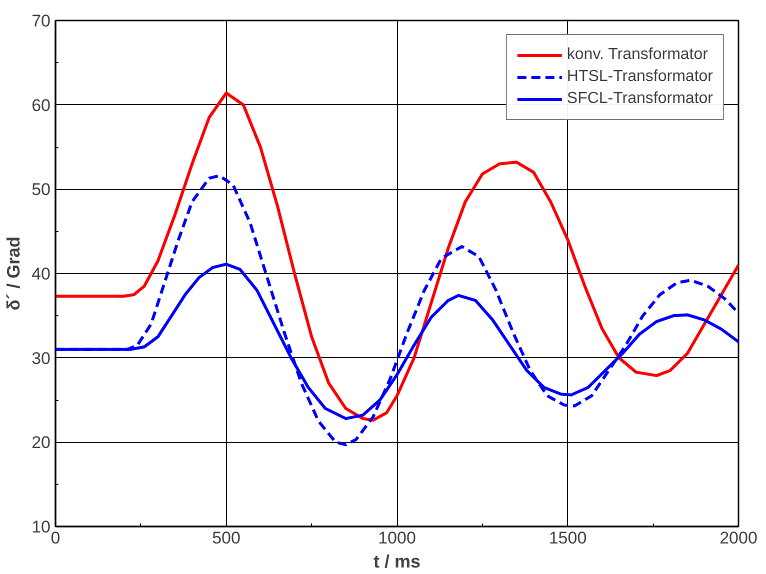  What do you see at coordinates (41, 274) in the screenshot?
I see `y-tick-label: 40` at bounding box center [41, 274].